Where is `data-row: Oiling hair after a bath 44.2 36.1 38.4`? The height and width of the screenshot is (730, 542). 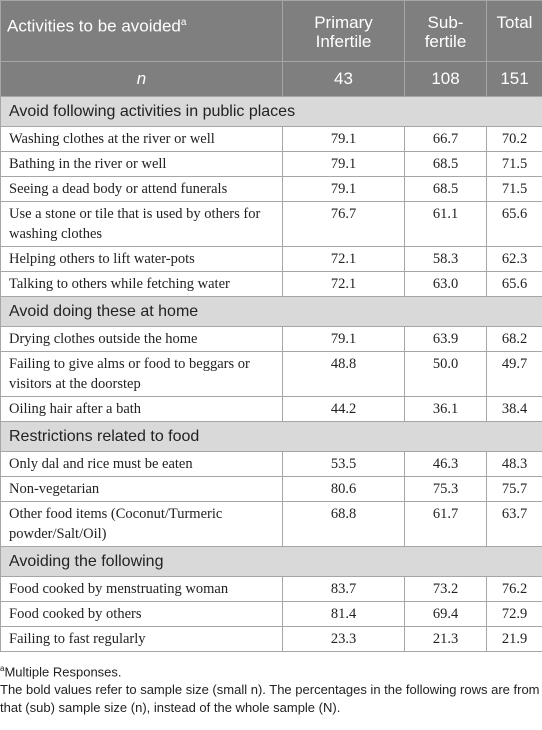 data-row: Oiling hair after a bath 44.2 36.1 38.4 is located at coordinates (271, 409).